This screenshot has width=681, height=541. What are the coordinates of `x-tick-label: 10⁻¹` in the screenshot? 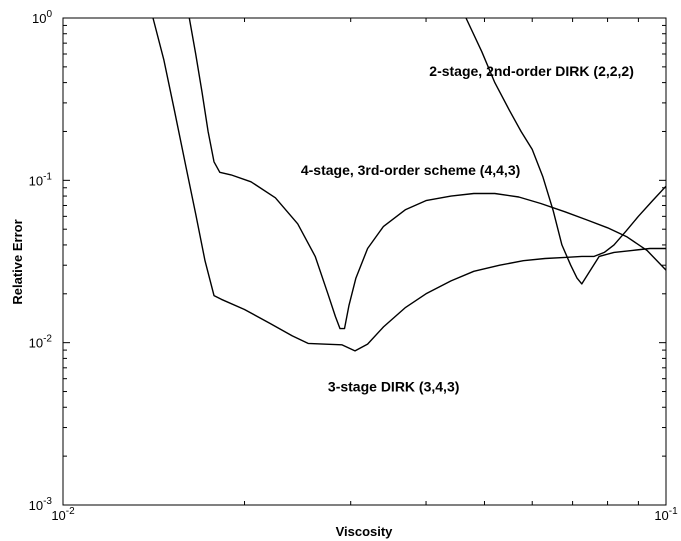 It's located at (666, 514).